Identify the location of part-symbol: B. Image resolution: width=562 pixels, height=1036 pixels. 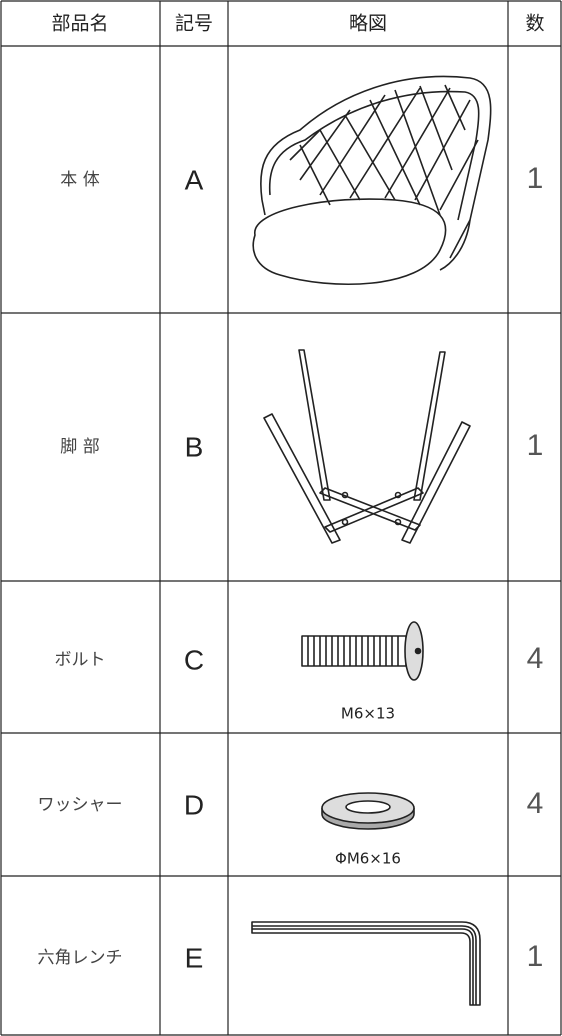
(194, 446).